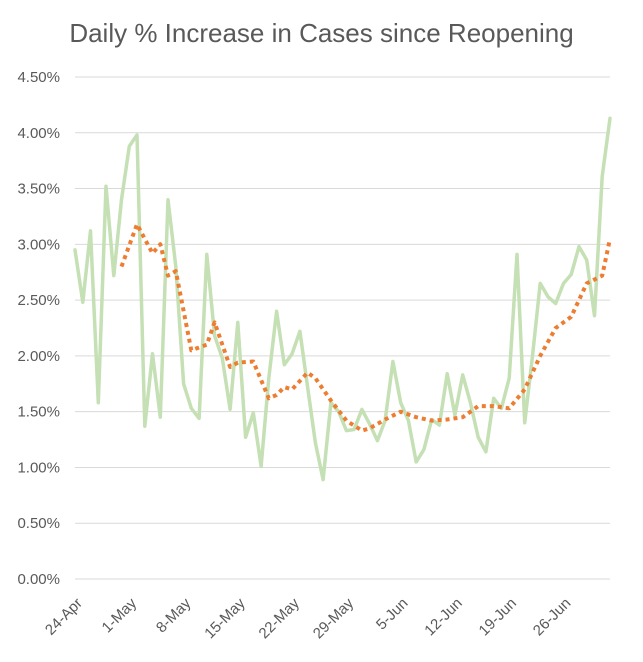 The height and width of the screenshot is (662, 643). What do you see at coordinates (120, 615) in the screenshot?
I see `x-tick-label: 1-May` at bounding box center [120, 615].